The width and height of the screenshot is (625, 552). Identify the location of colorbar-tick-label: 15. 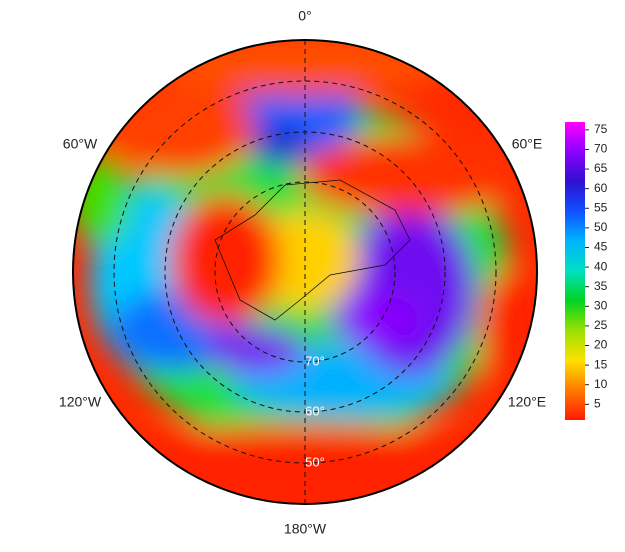
(601, 364).